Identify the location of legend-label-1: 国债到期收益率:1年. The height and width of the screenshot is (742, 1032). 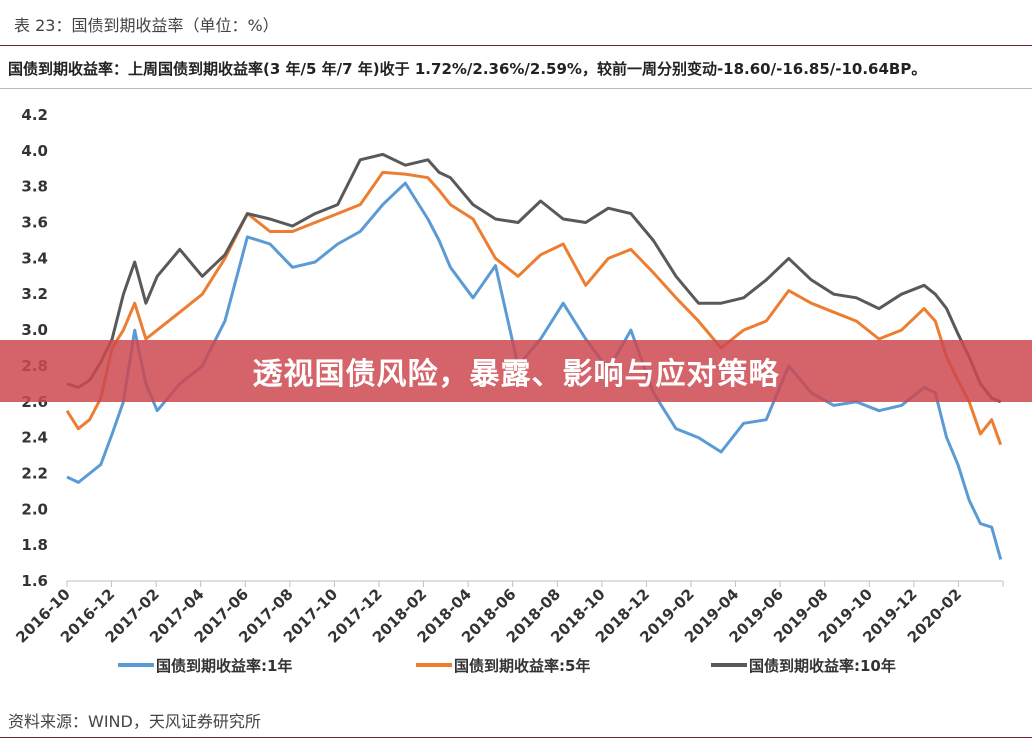
(224, 666).